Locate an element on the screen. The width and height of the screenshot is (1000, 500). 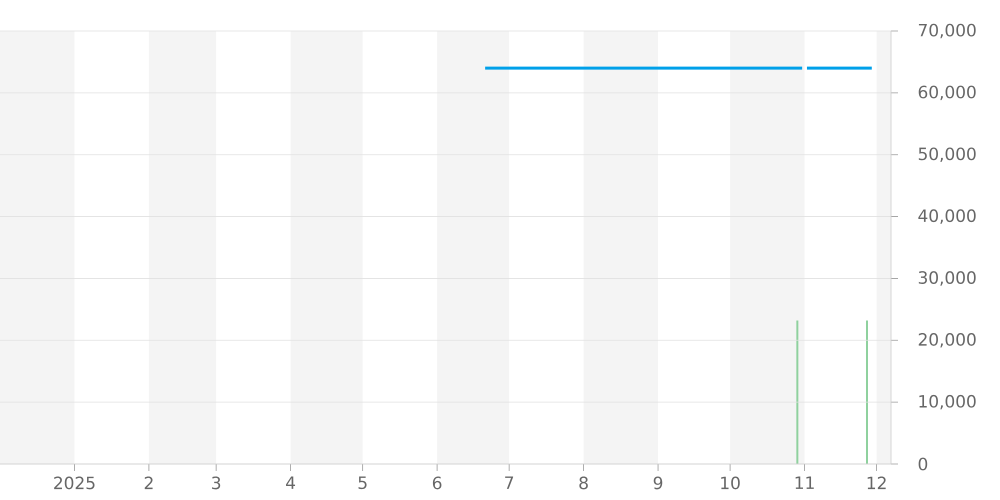
y-tick-label: 20,000 is located at coordinates (947, 340).